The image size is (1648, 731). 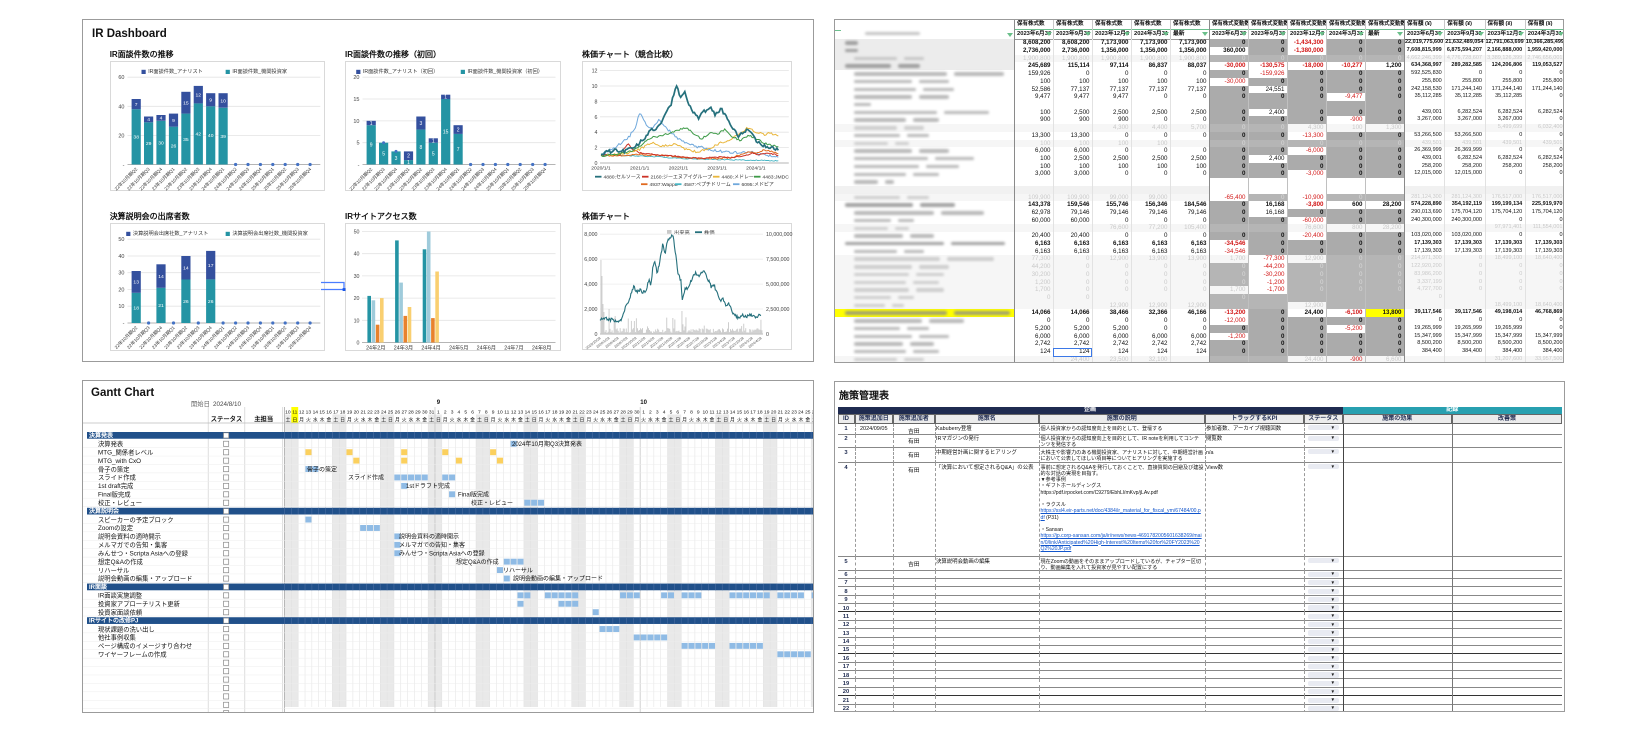 I want to click on svg-text: 骨子の策定, so click(x=114, y=468).